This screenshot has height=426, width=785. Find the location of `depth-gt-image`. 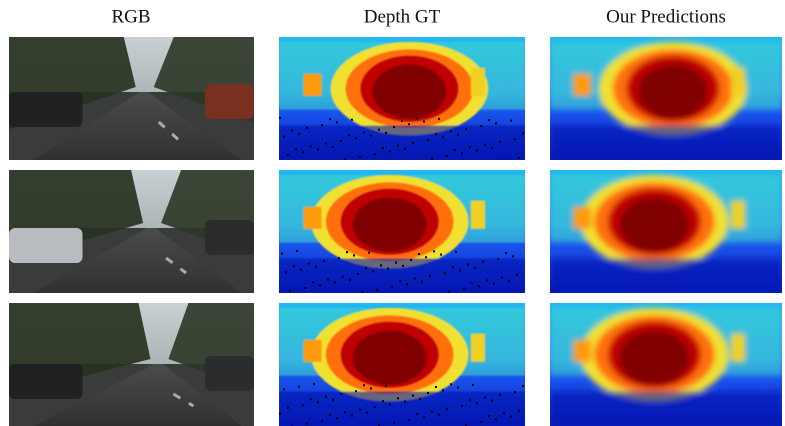

depth-gt-image is located at coordinates (402, 98).